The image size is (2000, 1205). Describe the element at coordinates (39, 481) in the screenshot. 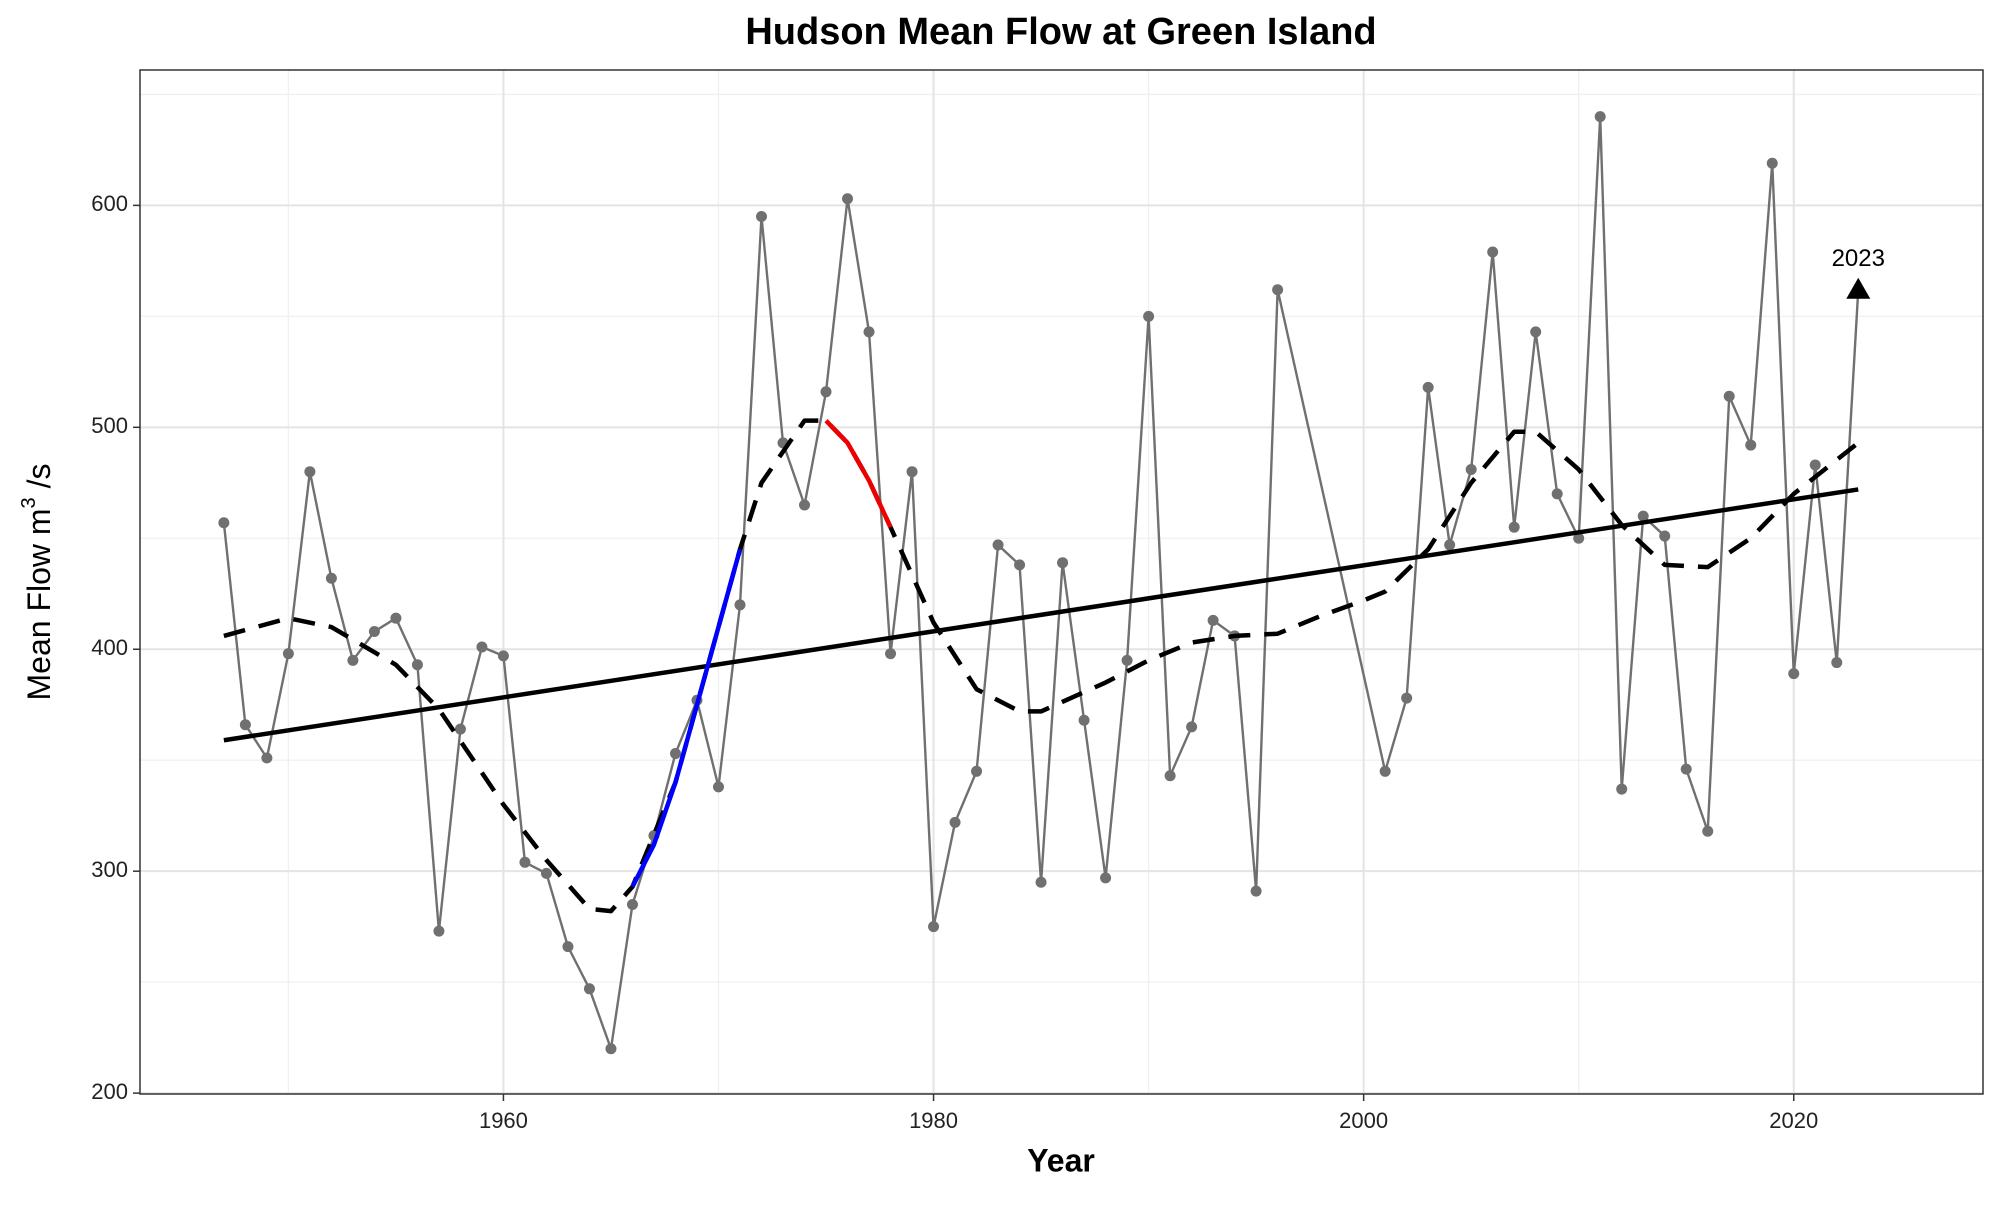

I see `y-axis-title-unit: /s` at that location.